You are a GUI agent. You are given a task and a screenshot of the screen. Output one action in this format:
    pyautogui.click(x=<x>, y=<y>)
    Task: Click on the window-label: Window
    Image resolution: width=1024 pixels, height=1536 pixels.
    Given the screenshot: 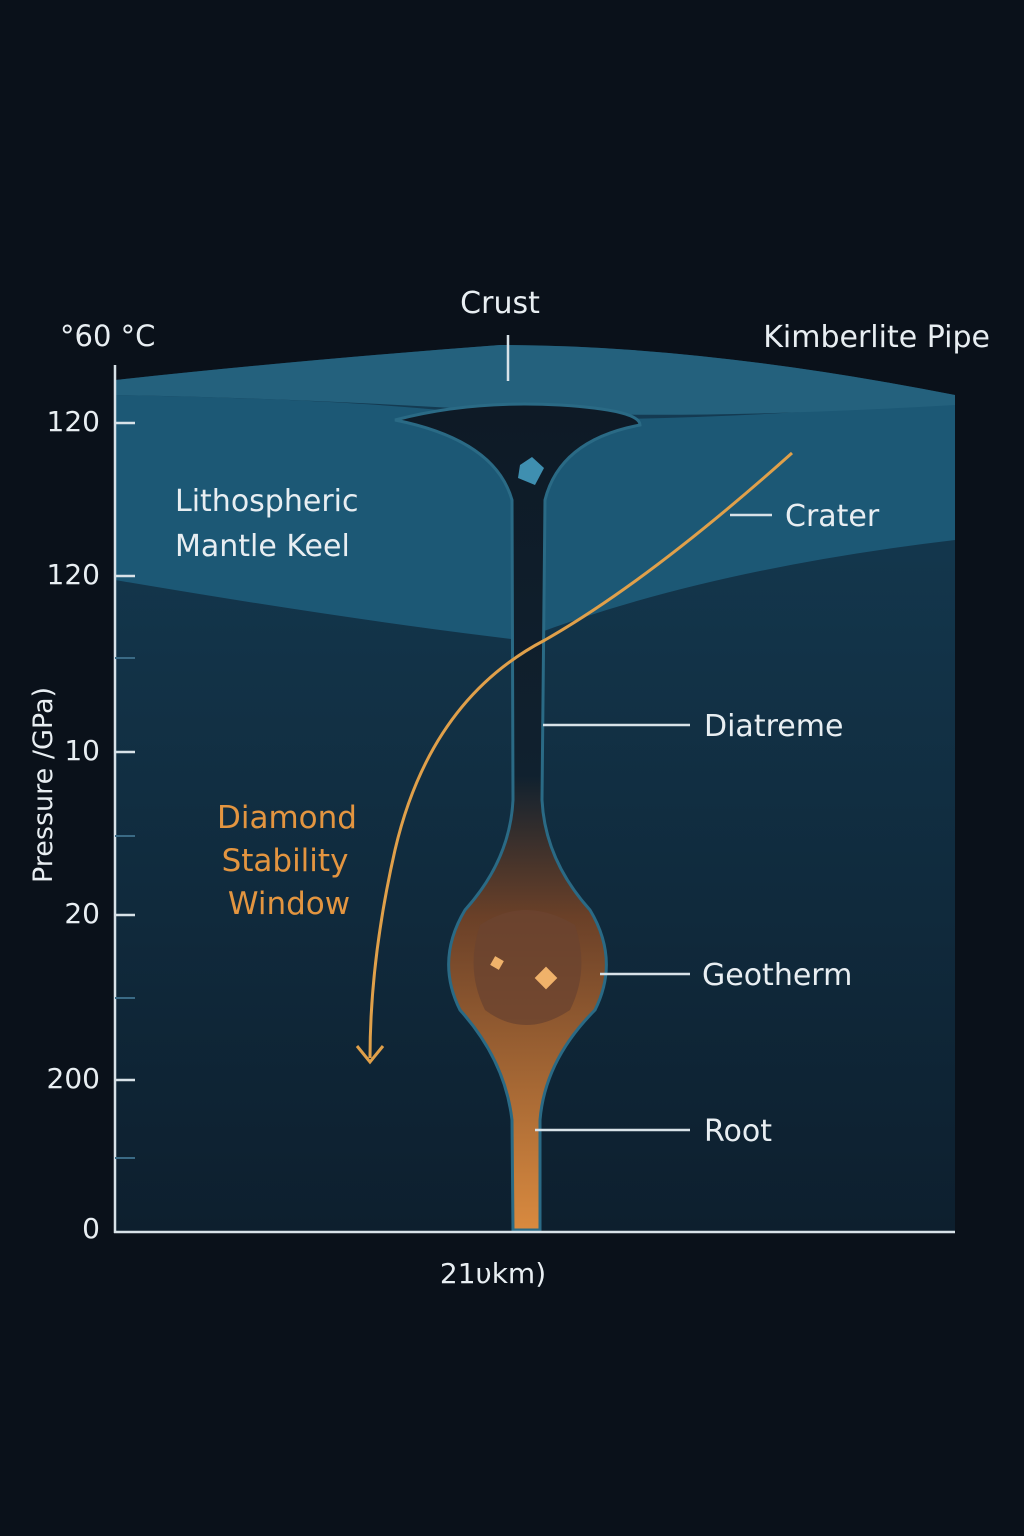 What is the action you would take?
    pyautogui.click(x=289, y=904)
    